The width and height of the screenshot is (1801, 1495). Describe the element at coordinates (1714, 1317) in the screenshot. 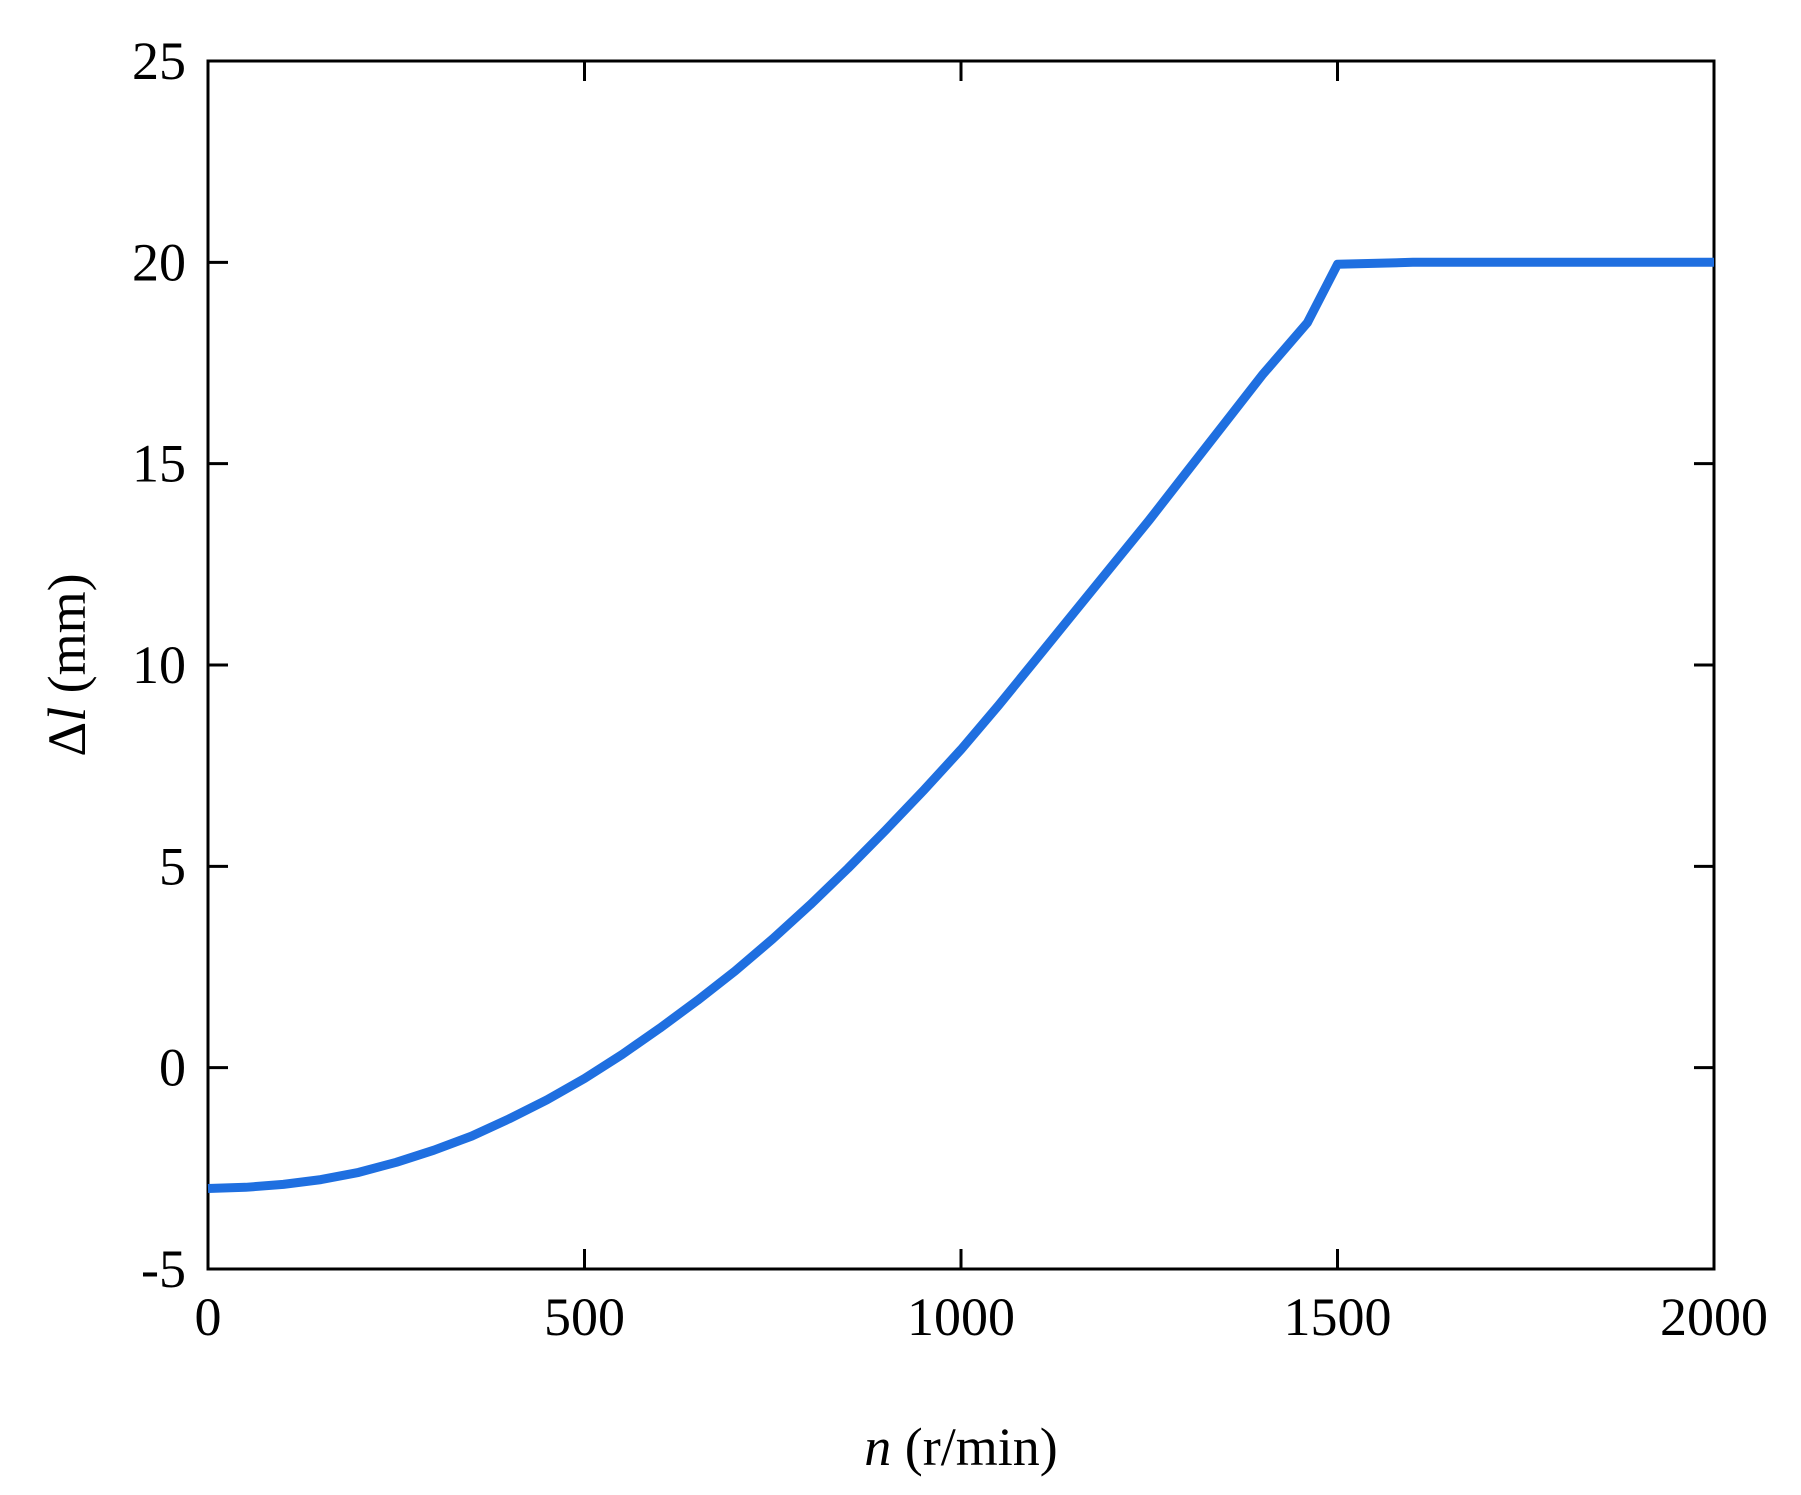

I see `x-tick-label: 2000` at that location.